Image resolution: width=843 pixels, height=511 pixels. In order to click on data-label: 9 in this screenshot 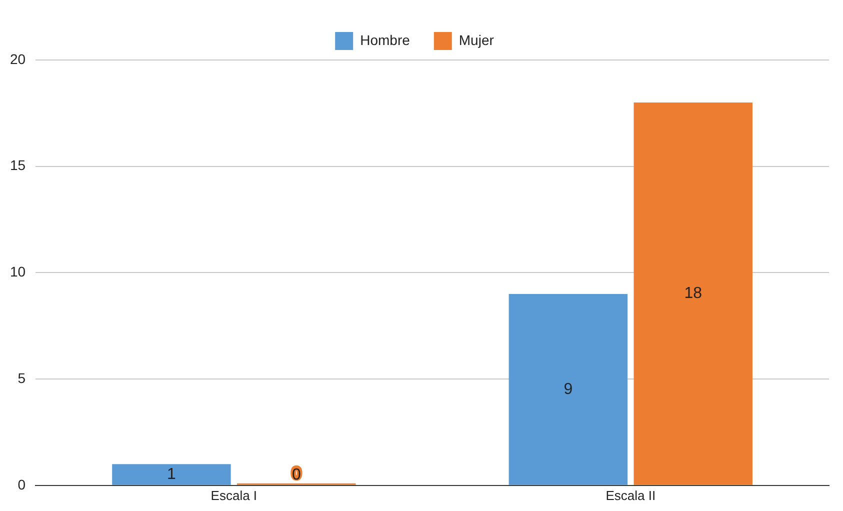, I will do `click(568, 389)`.